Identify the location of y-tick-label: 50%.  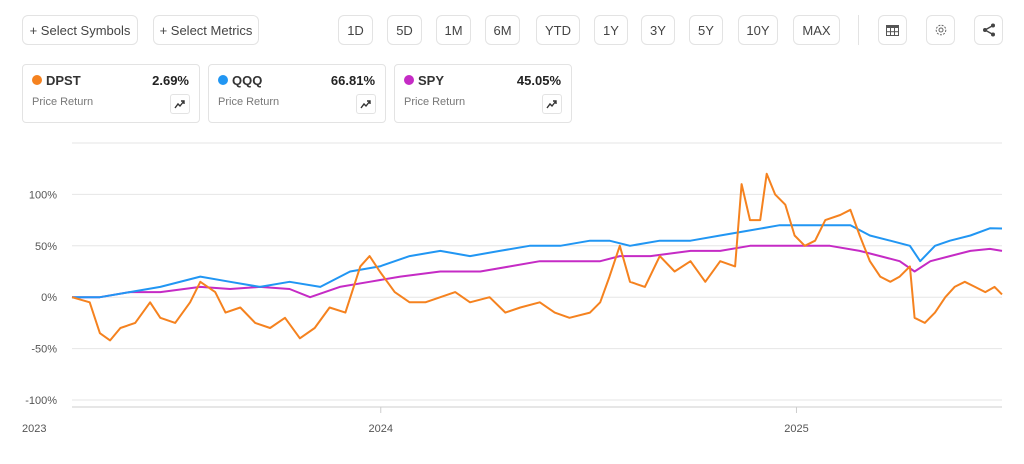
(46, 247).